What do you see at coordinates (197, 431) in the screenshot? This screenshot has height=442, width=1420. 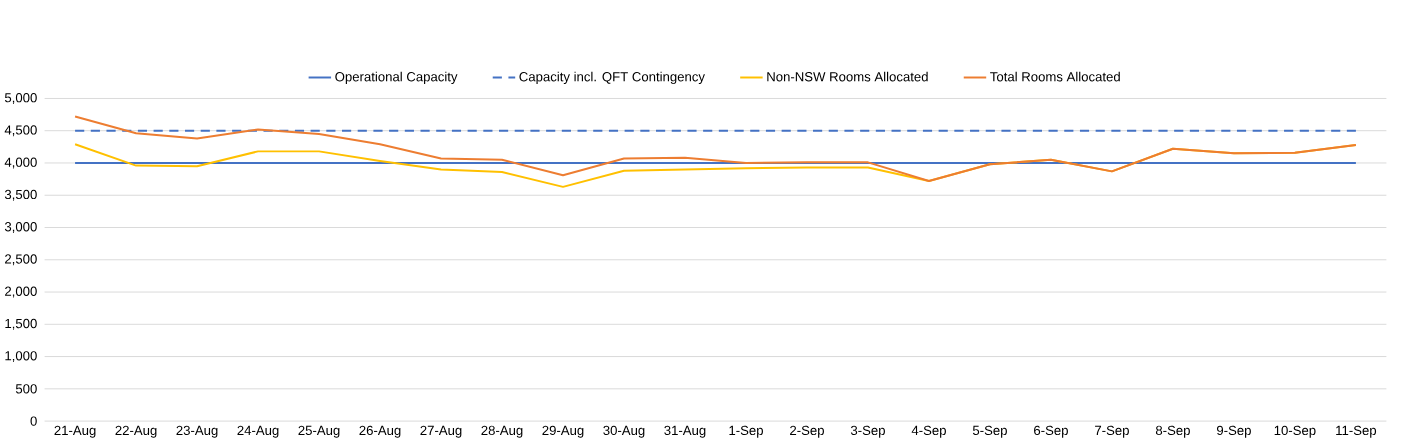 I see `x-tick-label: 23-Aug` at bounding box center [197, 431].